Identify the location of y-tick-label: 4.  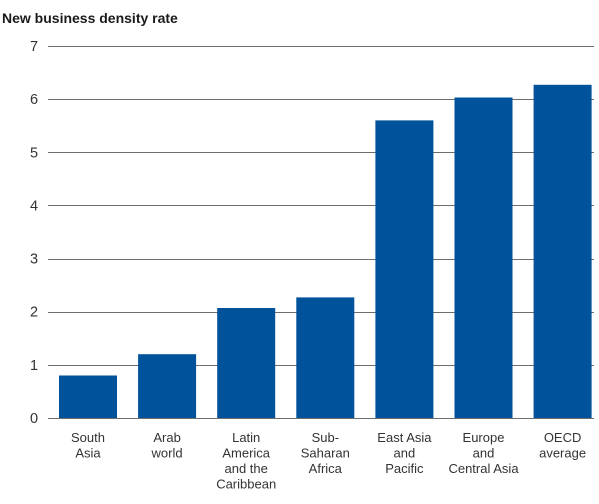
(34, 206).